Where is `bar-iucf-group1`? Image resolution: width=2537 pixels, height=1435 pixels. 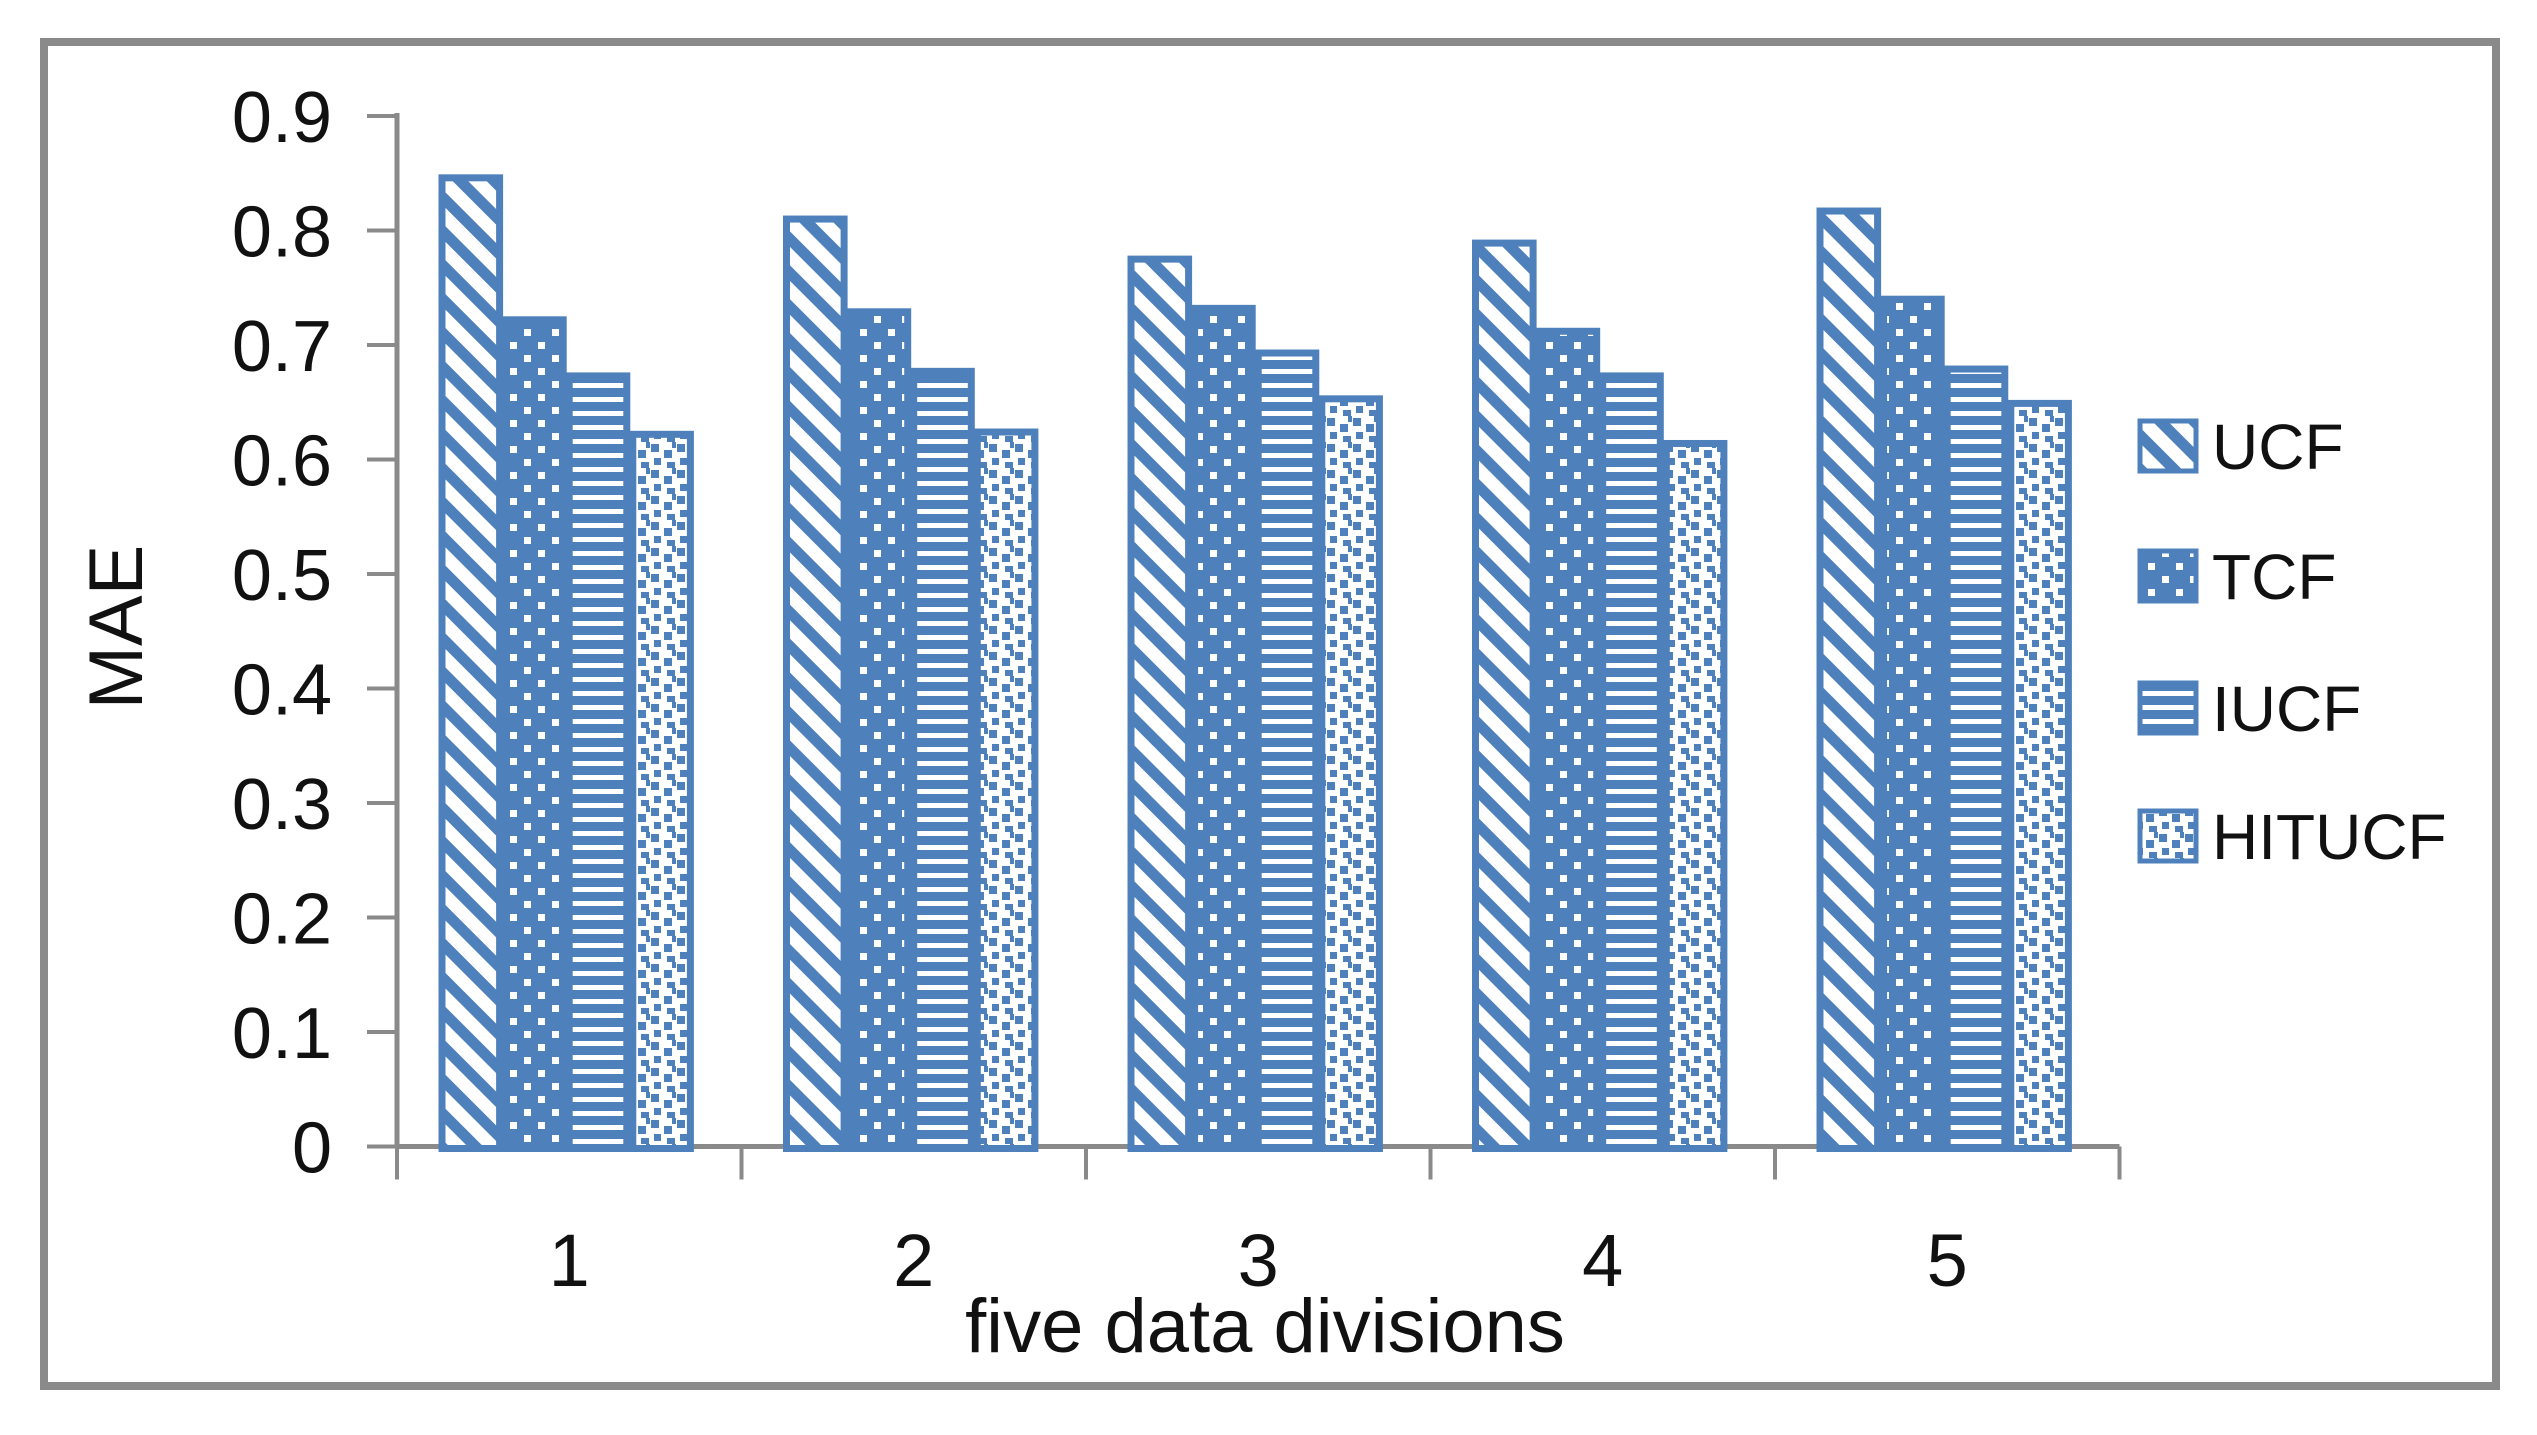 bar-iucf-group1 is located at coordinates (598, 762).